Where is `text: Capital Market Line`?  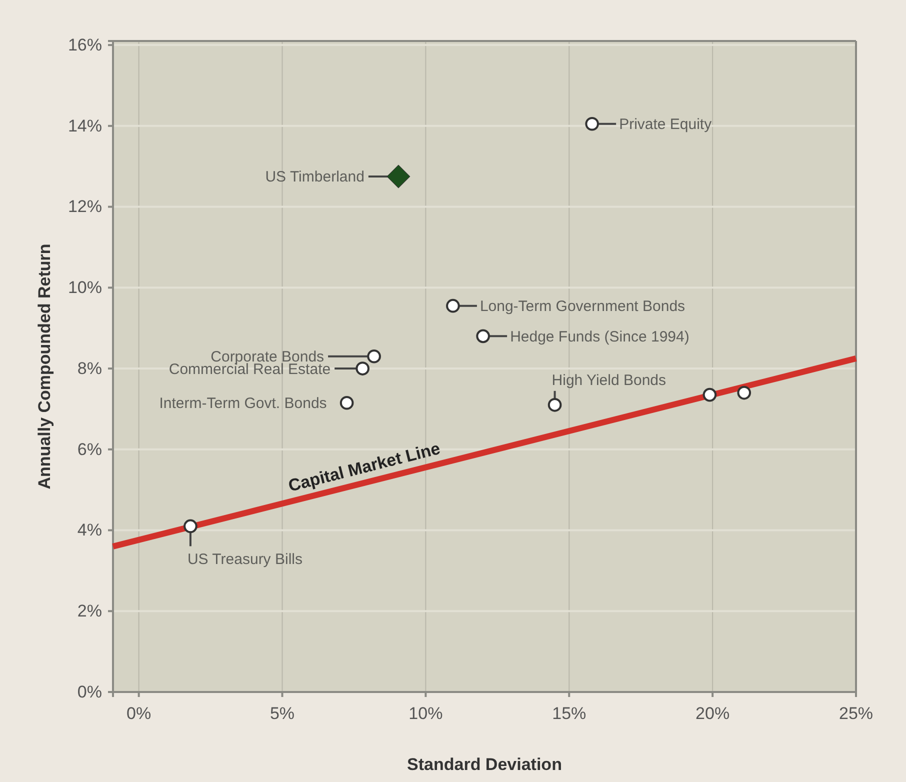
text: Capital Market Line is located at coordinates (364, 467).